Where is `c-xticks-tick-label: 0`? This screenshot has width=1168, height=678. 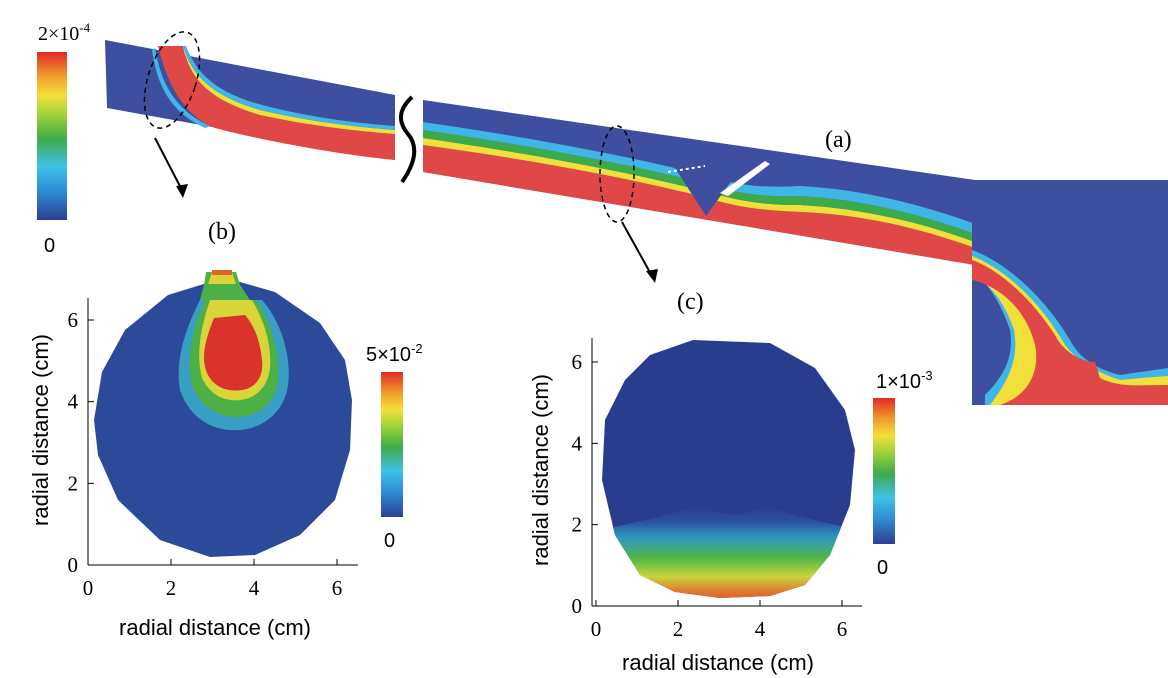 c-xticks-tick-label: 0 is located at coordinates (596, 629).